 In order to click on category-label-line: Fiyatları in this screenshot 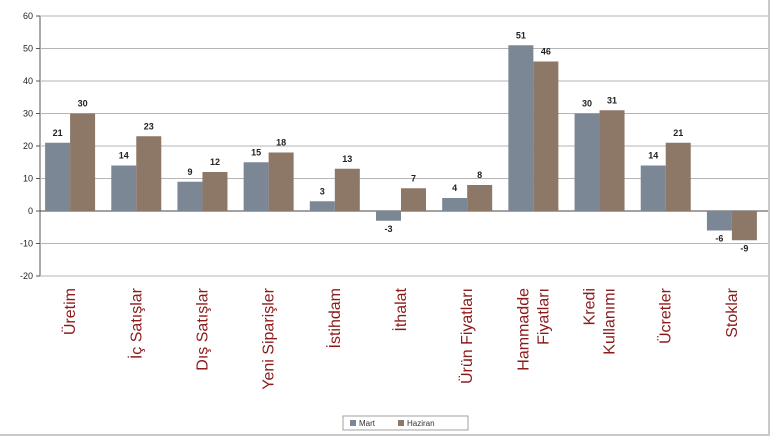, I will do `click(543, 316)`.